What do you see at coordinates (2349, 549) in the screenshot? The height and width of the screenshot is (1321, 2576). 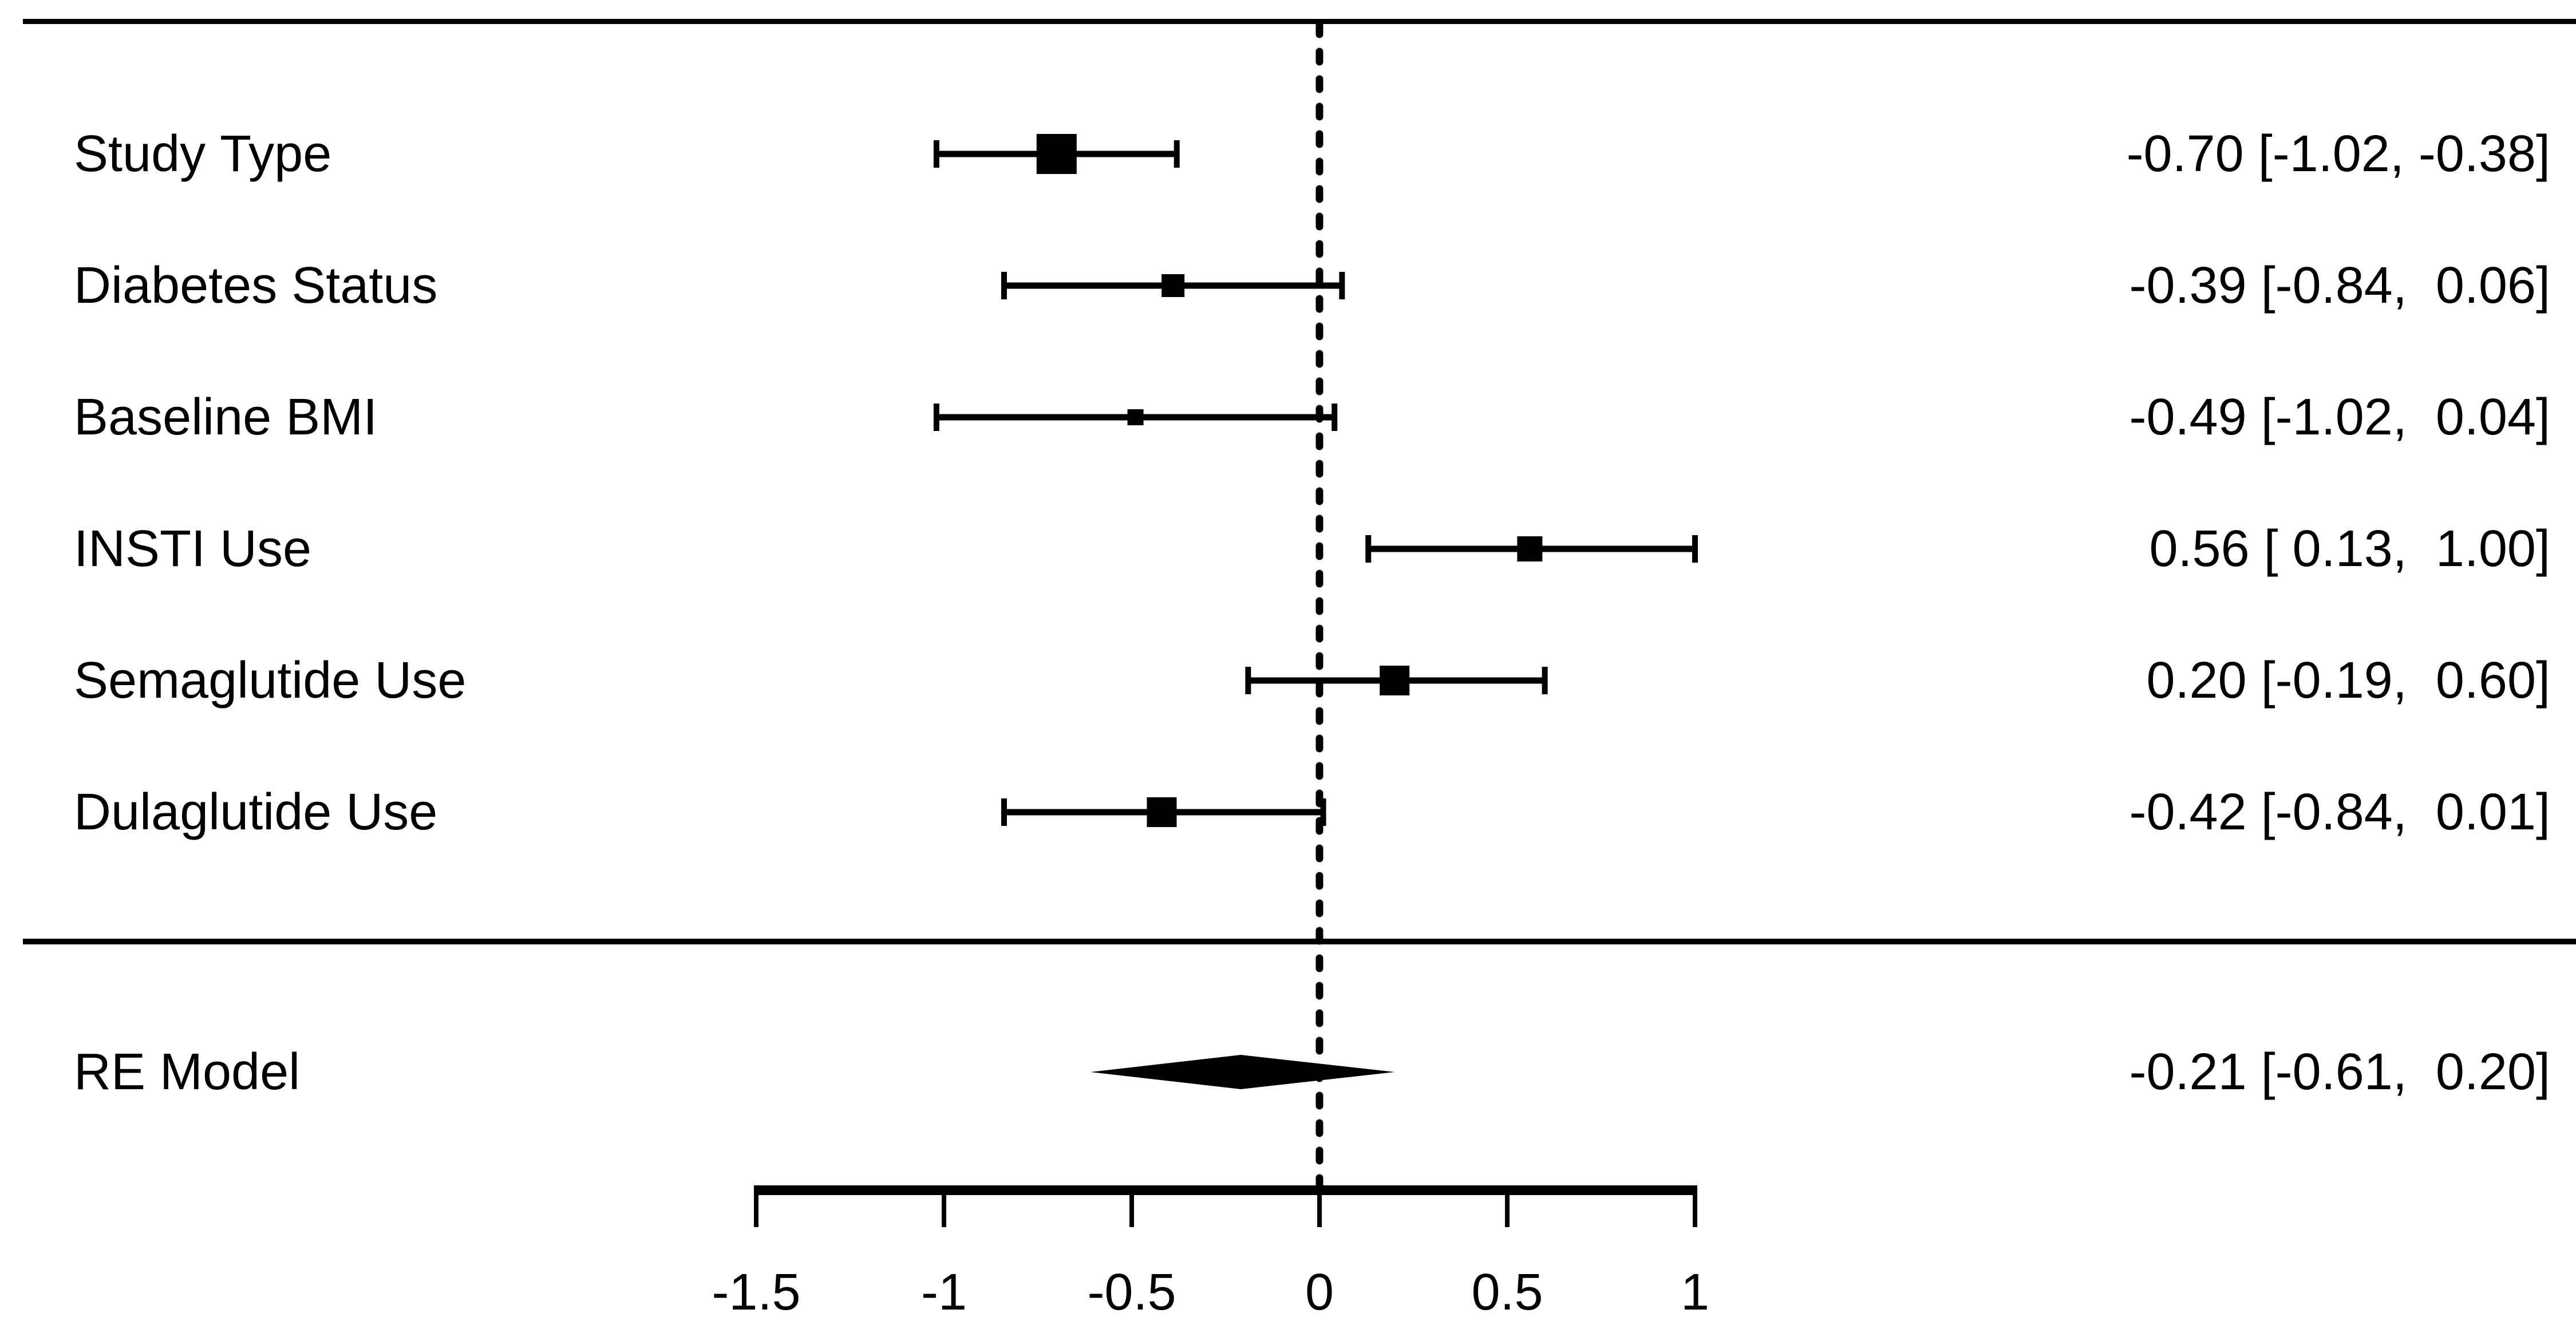 I see `row-estimate-text: 0.56 [ 0.13, 1.00]` at bounding box center [2349, 549].